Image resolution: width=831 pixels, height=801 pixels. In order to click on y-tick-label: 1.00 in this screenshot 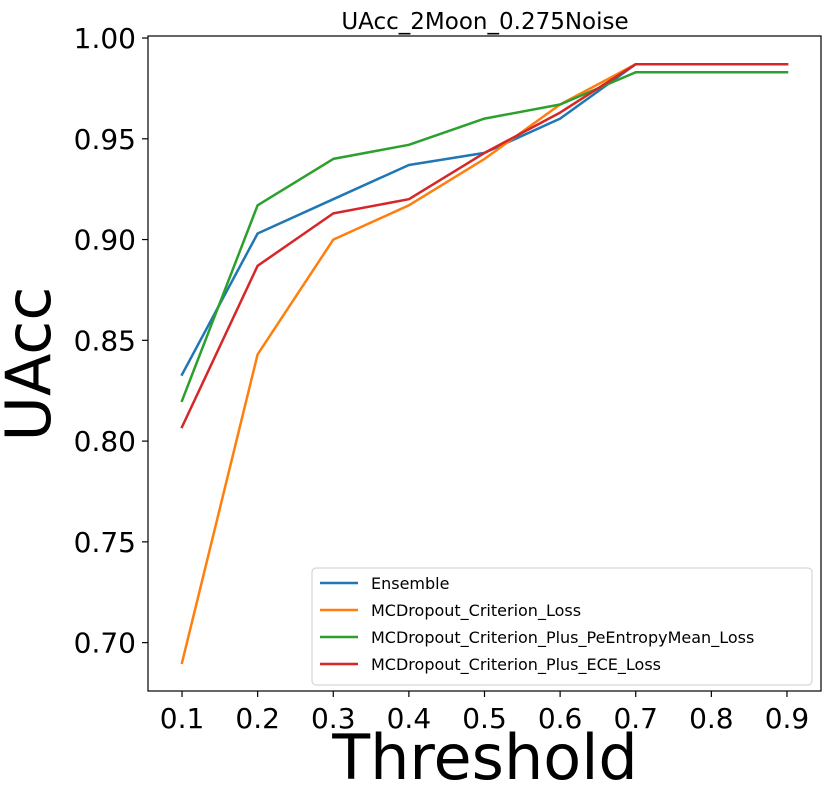, I will do `click(105, 38)`.